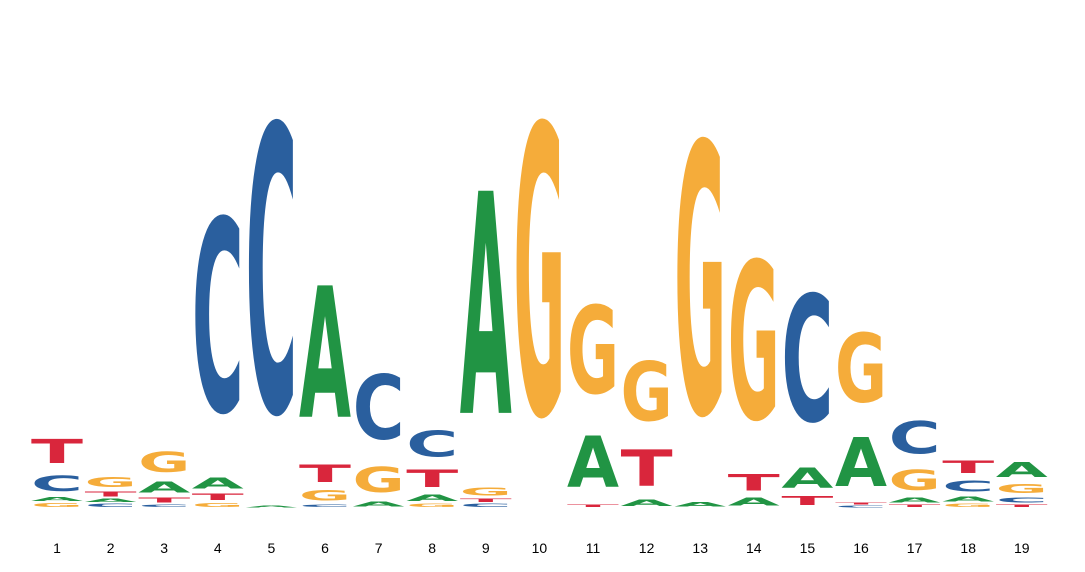 The width and height of the screenshot is (1085, 572). I want to click on logo-letter-t-pos-2: T, so click(111, 494).